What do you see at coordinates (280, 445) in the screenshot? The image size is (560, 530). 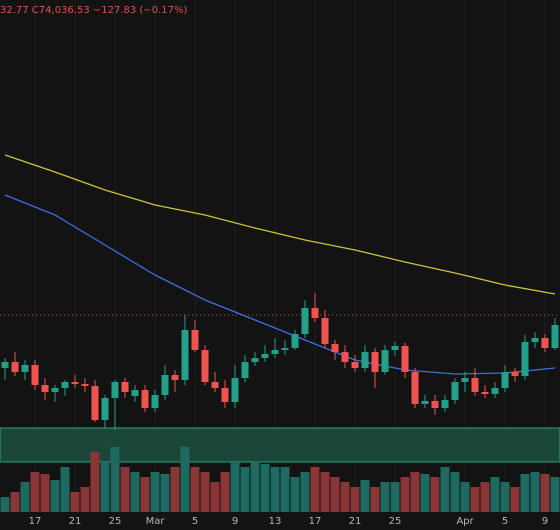 I see `zone-band` at bounding box center [280, 445].